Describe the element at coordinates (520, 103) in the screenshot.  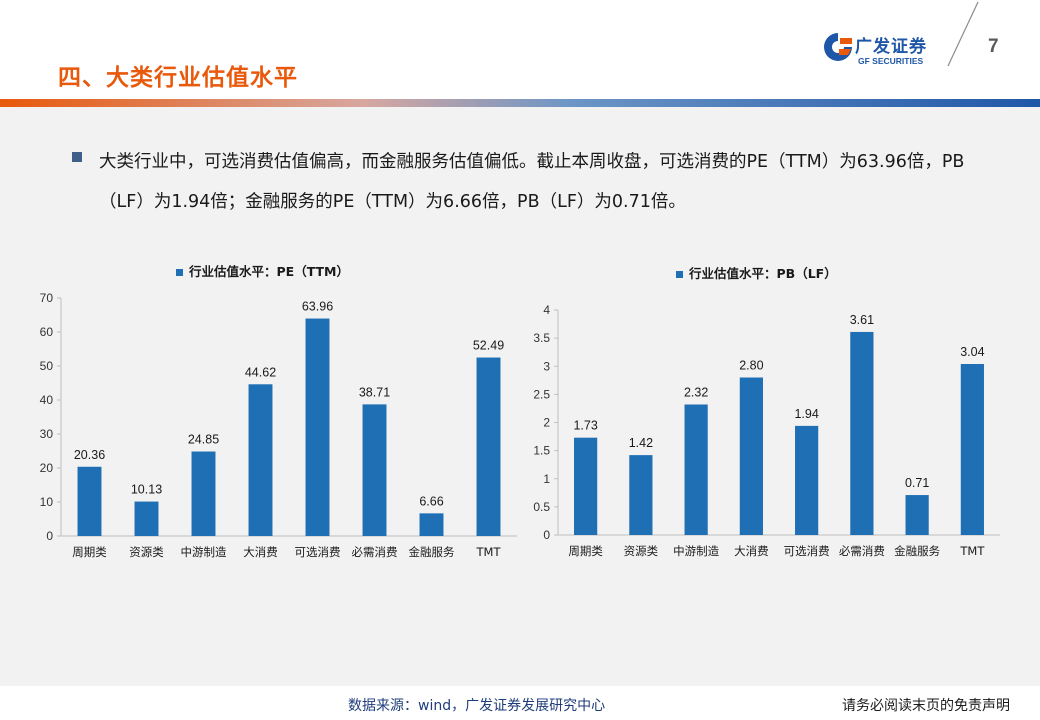
I see `header-gradient-bar` at that location.